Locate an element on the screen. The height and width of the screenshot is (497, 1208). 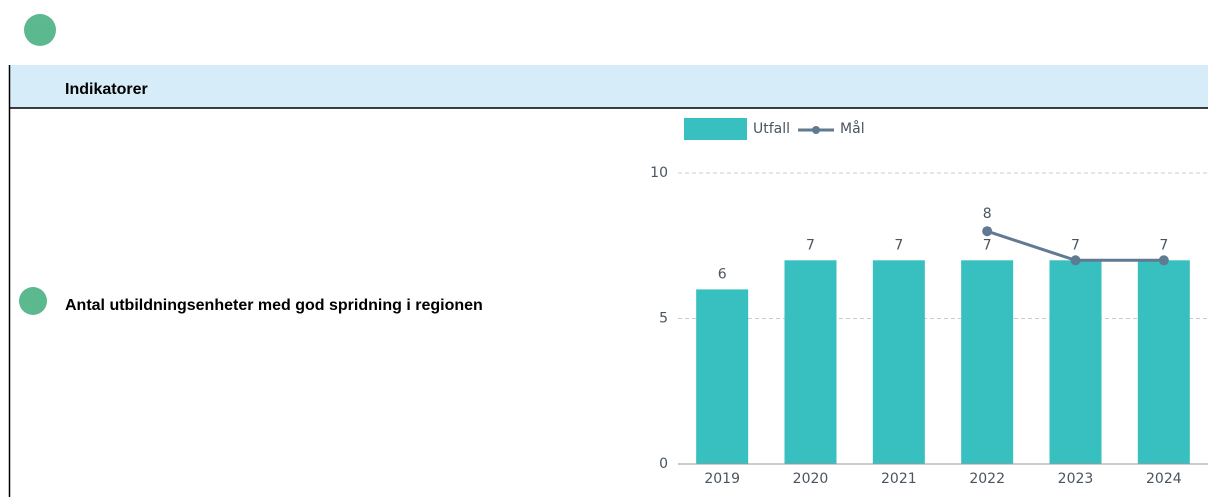
header-text: Indikatorer is located at coordinates (106, 89).